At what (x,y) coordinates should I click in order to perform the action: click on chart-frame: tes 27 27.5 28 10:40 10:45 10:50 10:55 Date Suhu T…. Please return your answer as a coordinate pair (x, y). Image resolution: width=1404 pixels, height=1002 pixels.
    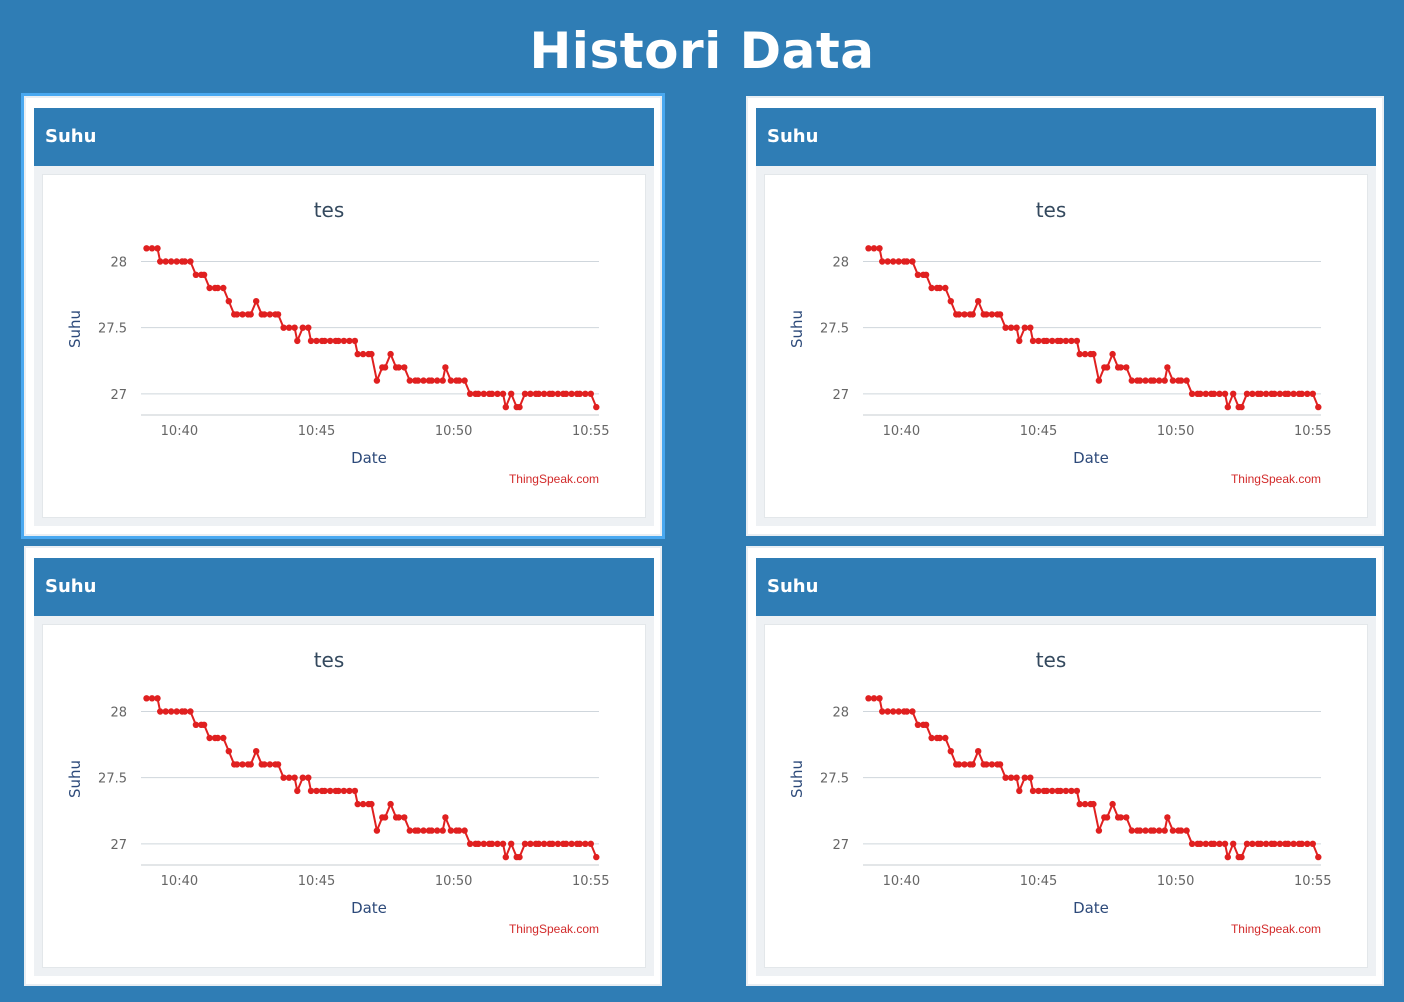
    Looking at the image, I should click on (344, 796).